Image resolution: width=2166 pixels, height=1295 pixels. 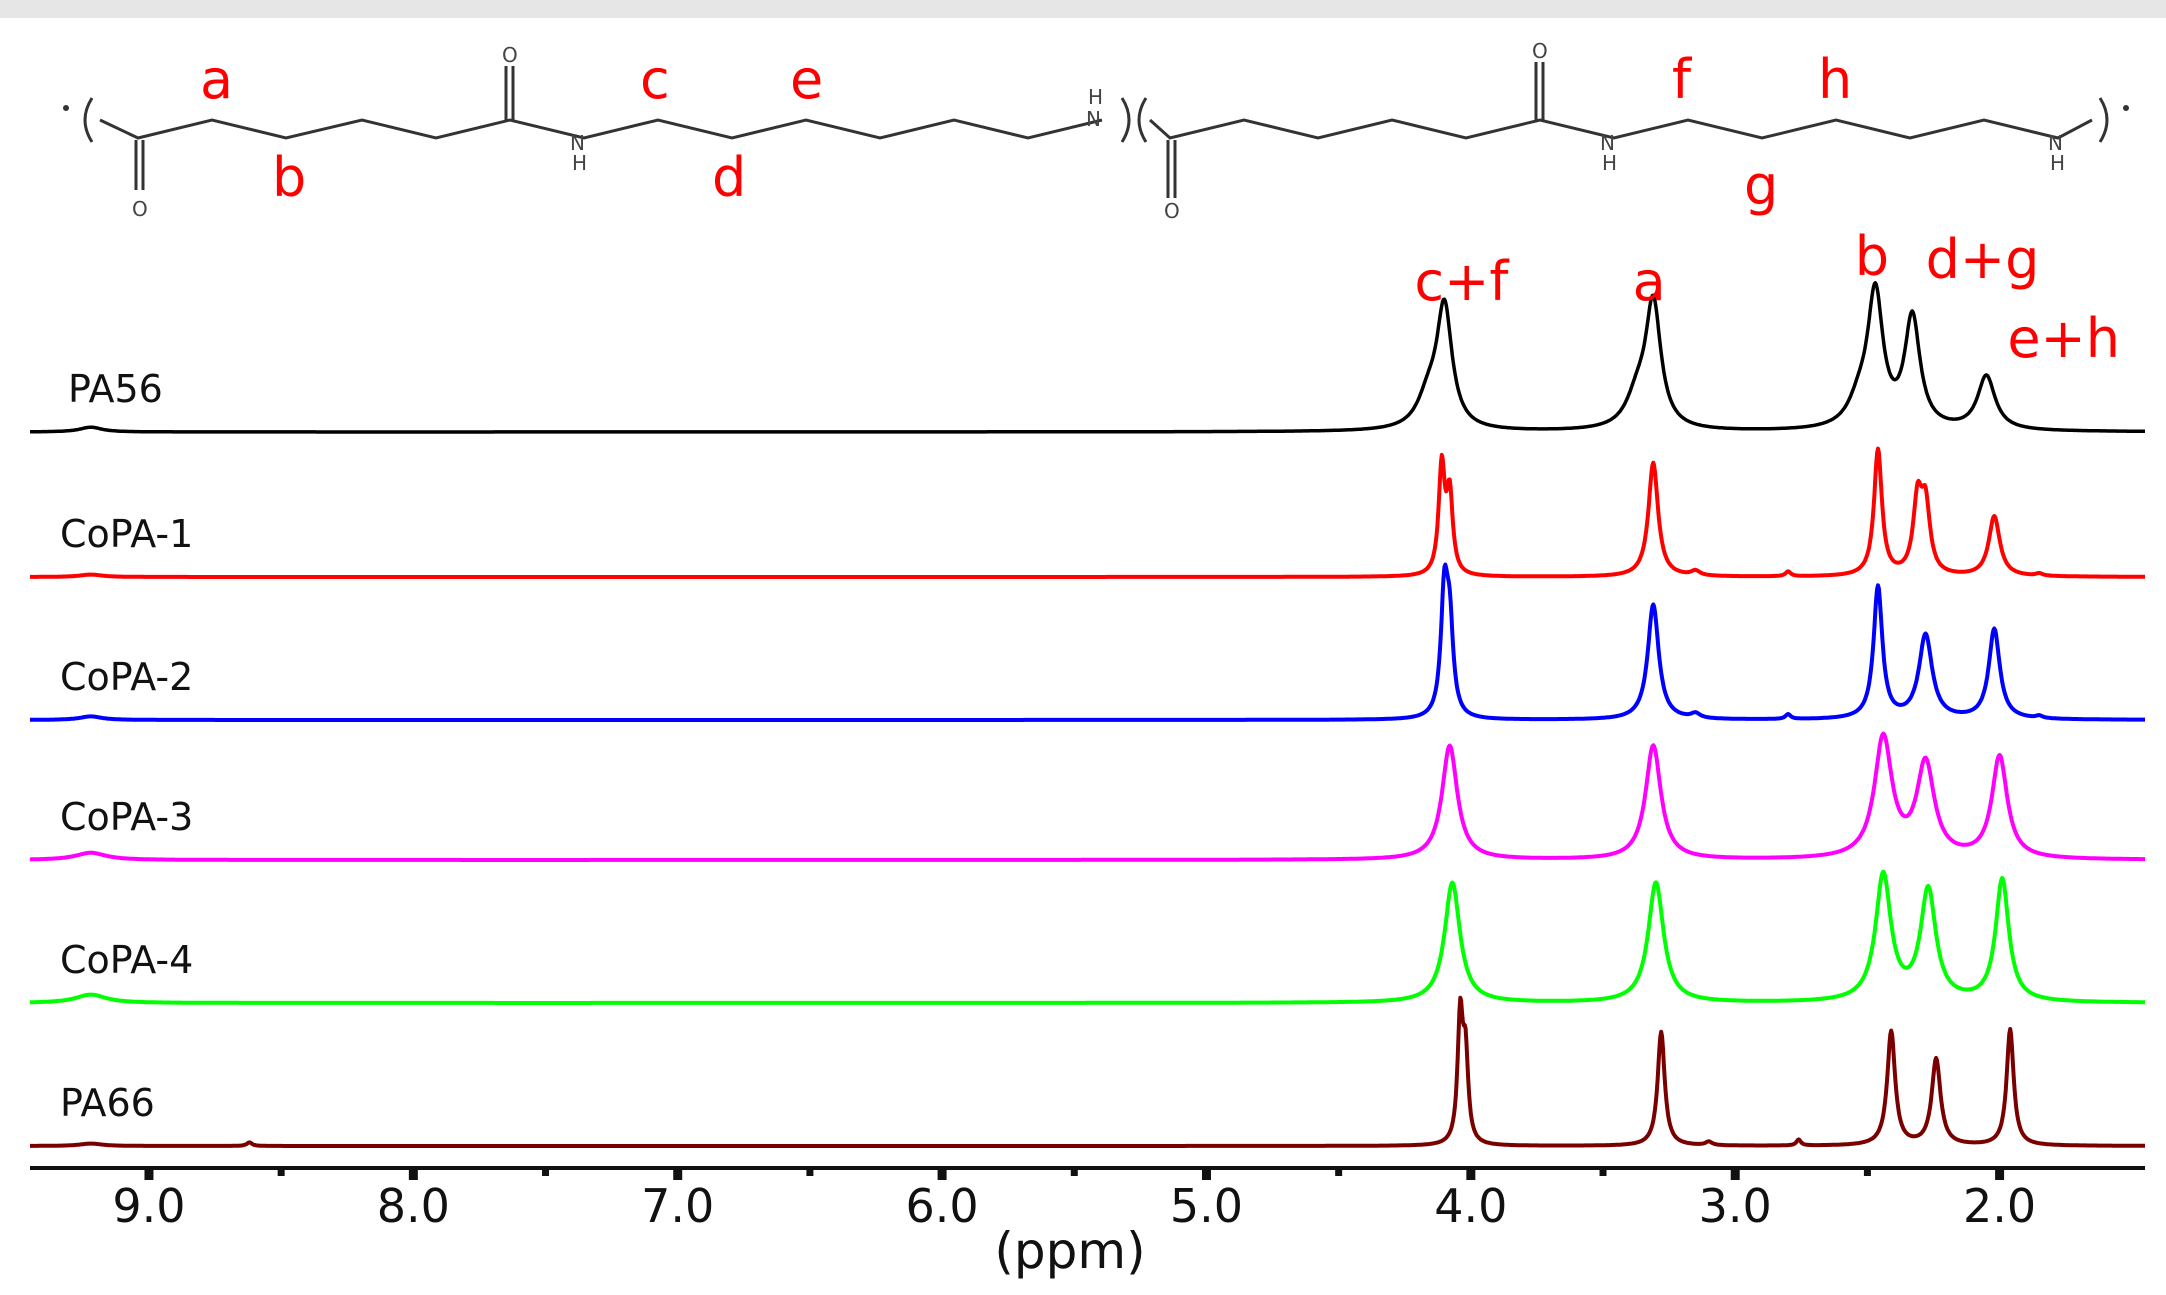 What do you see at coordinates (1735, 1206) in the screenshot?
I see `x-tick-label-3.0: 3.0` at bounding box center [1735, 1206].